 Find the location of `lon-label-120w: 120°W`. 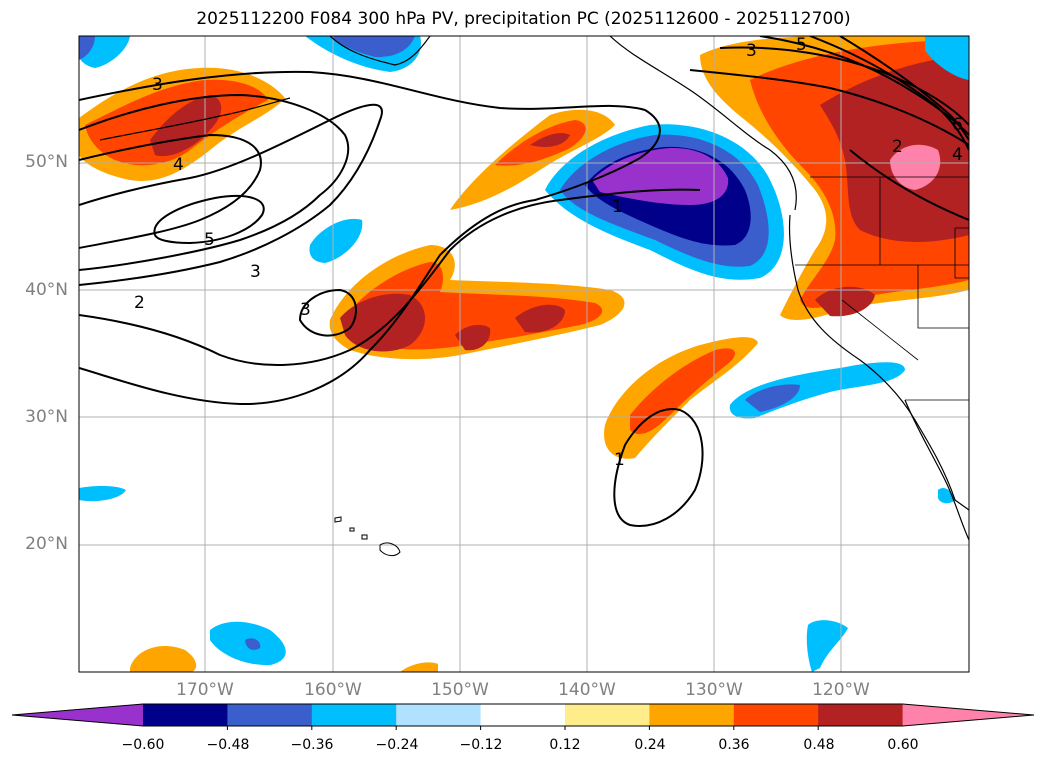

lon-label-120w: 120°W is located at coordinates (841, 690).